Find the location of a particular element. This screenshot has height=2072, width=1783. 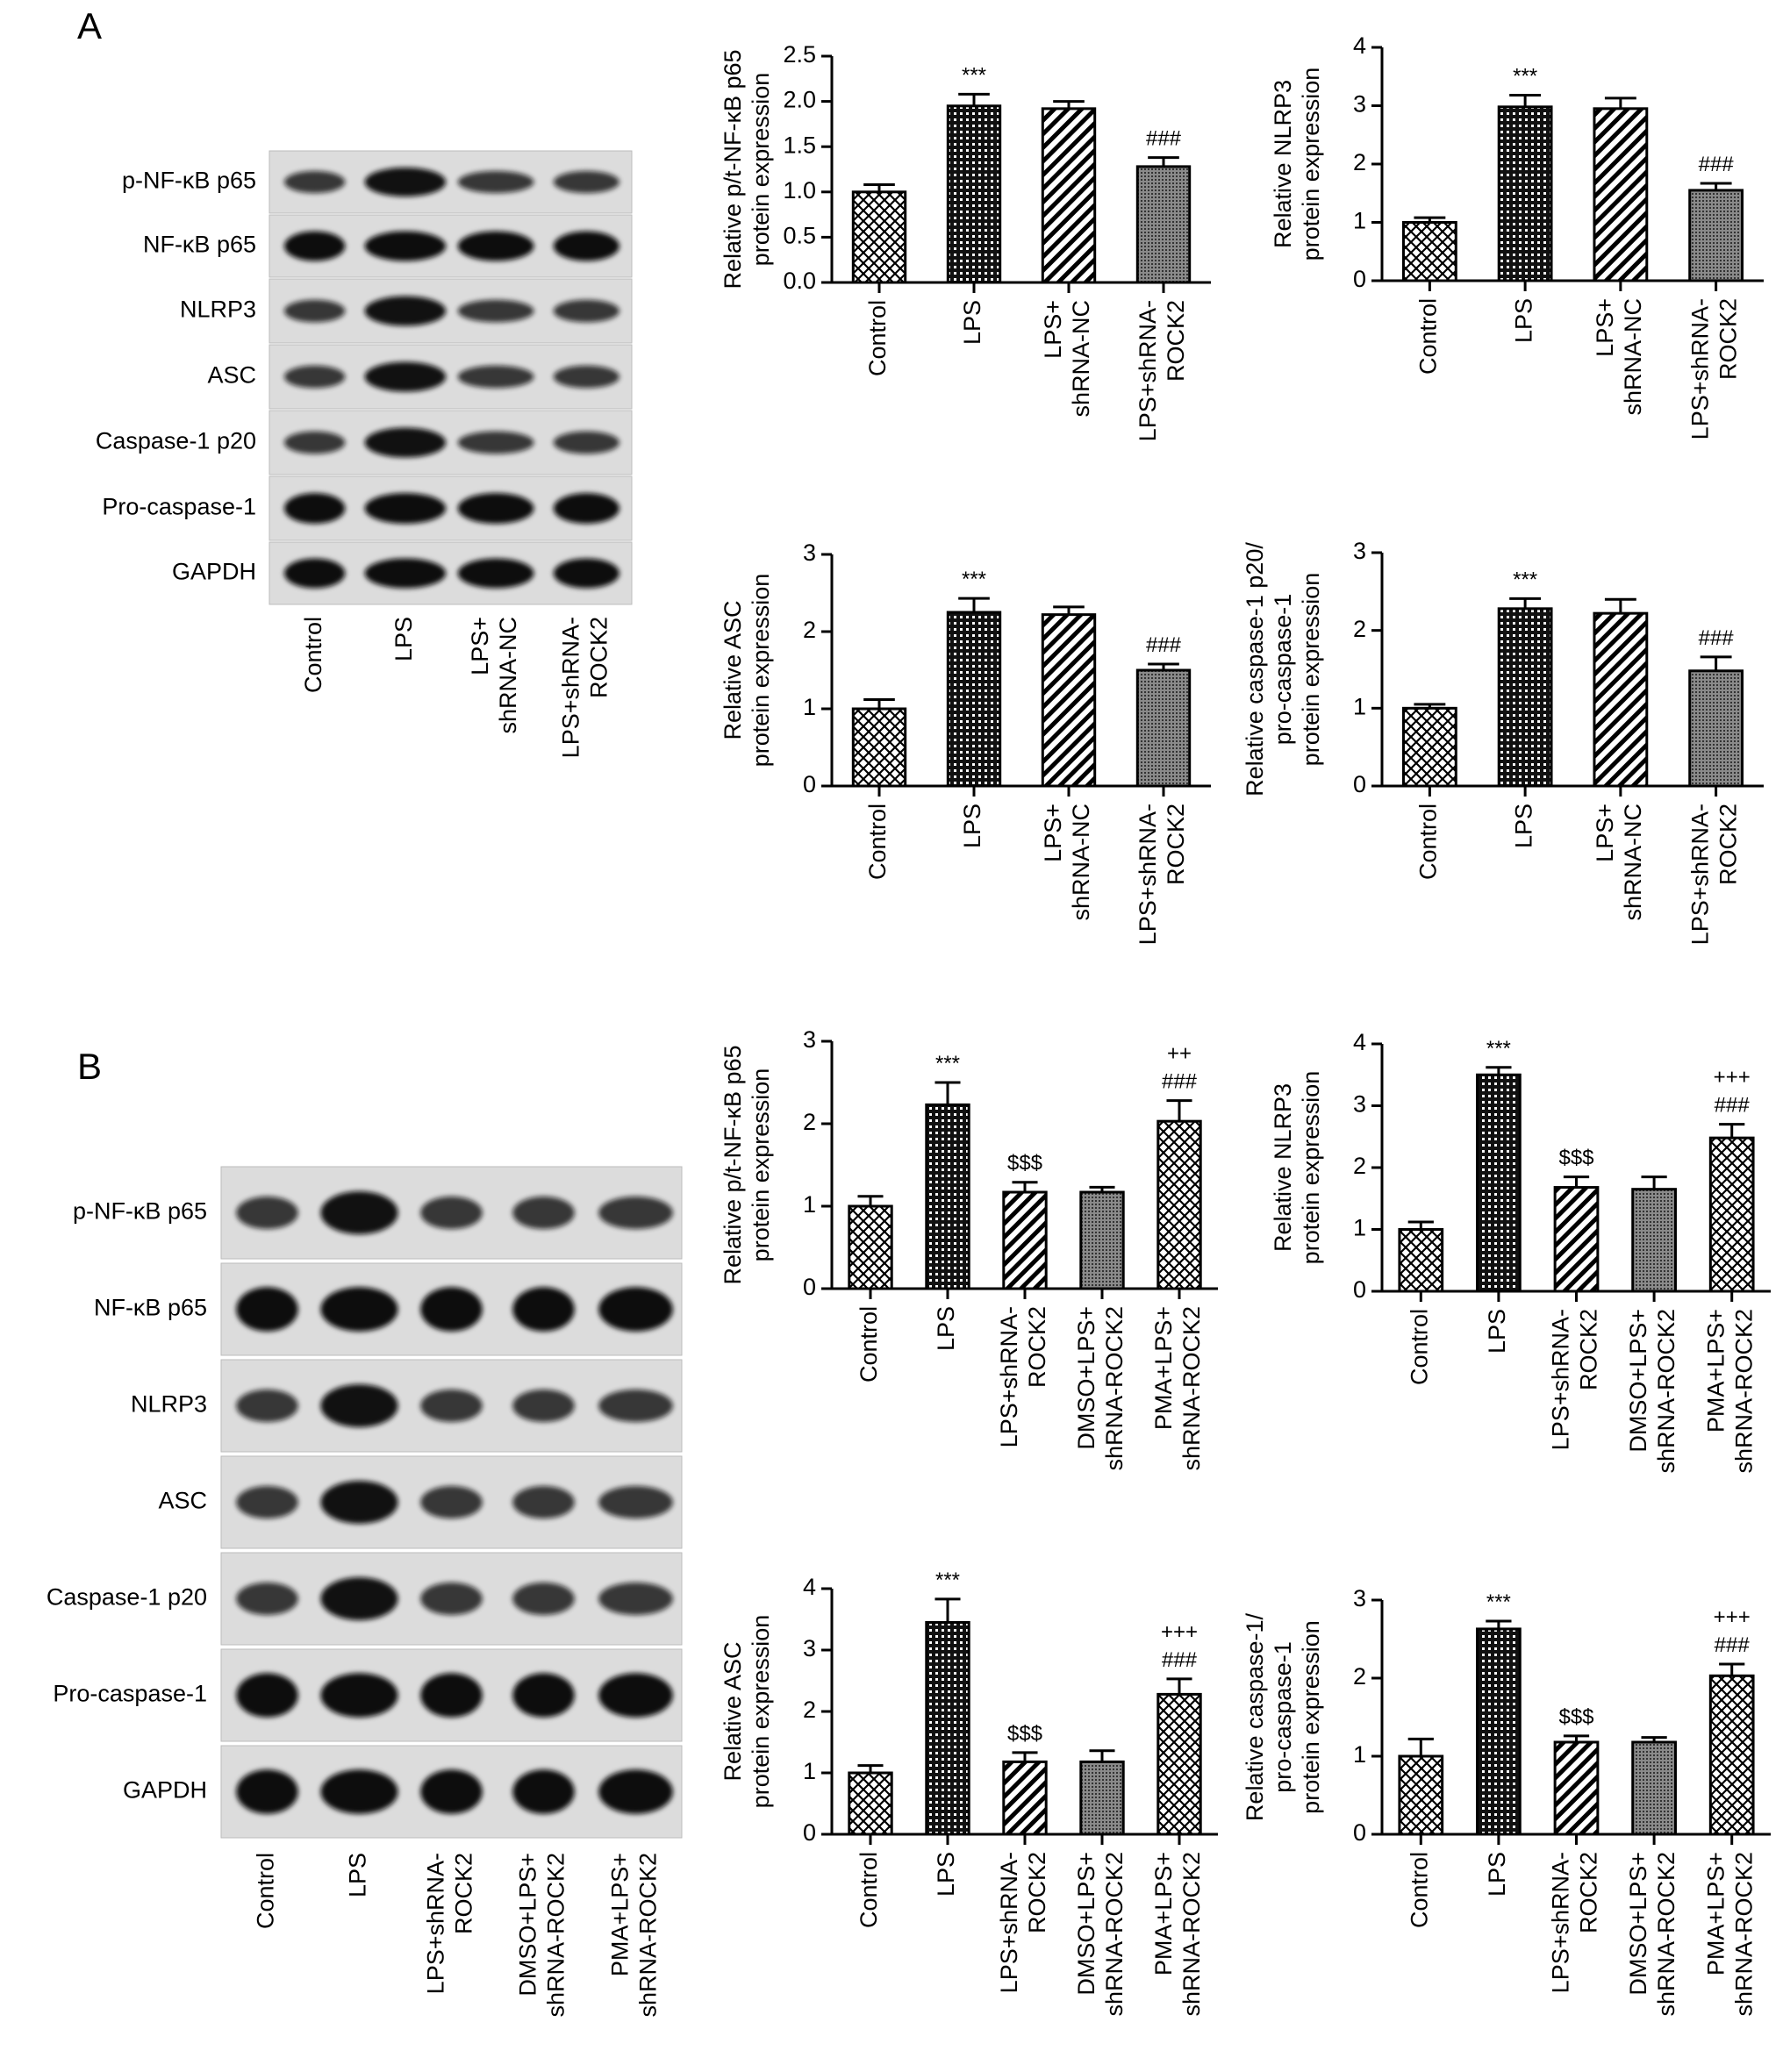

y-tick-label: 1.0 is located at coordinates (800, 191).